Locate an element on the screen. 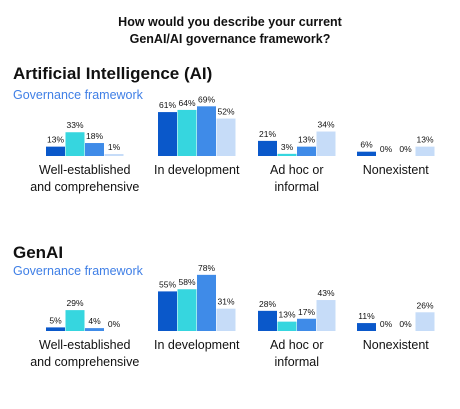 The height and width of the screenshot is (409, 460). data-label: 28% is located at coordinates (267, 304).